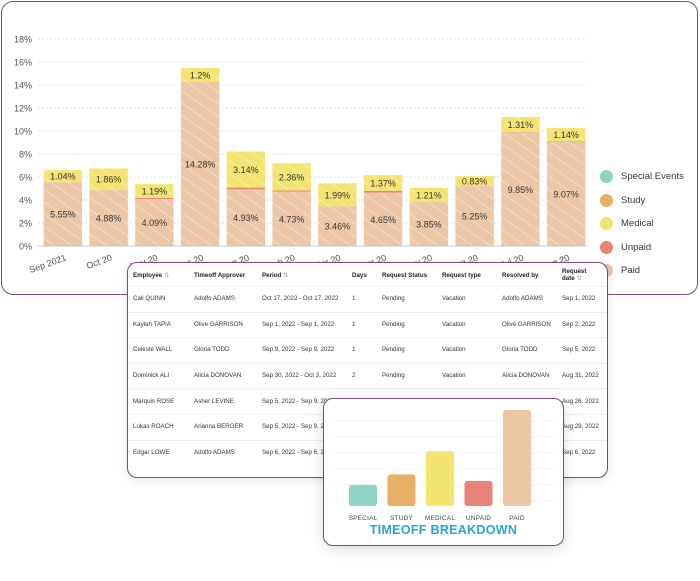 The image size is (700, 581). I want to click on column-header: Days, so click(362, 275).